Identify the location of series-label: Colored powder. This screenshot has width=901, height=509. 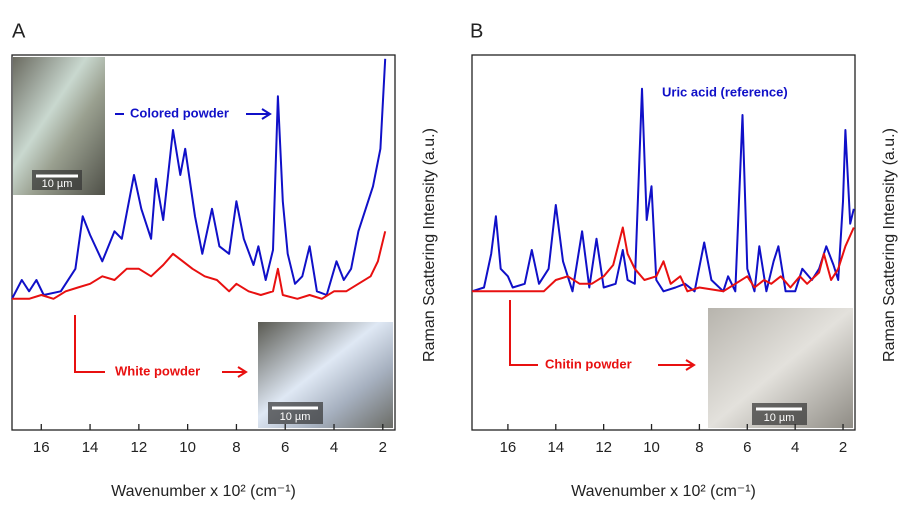
(179, 112).